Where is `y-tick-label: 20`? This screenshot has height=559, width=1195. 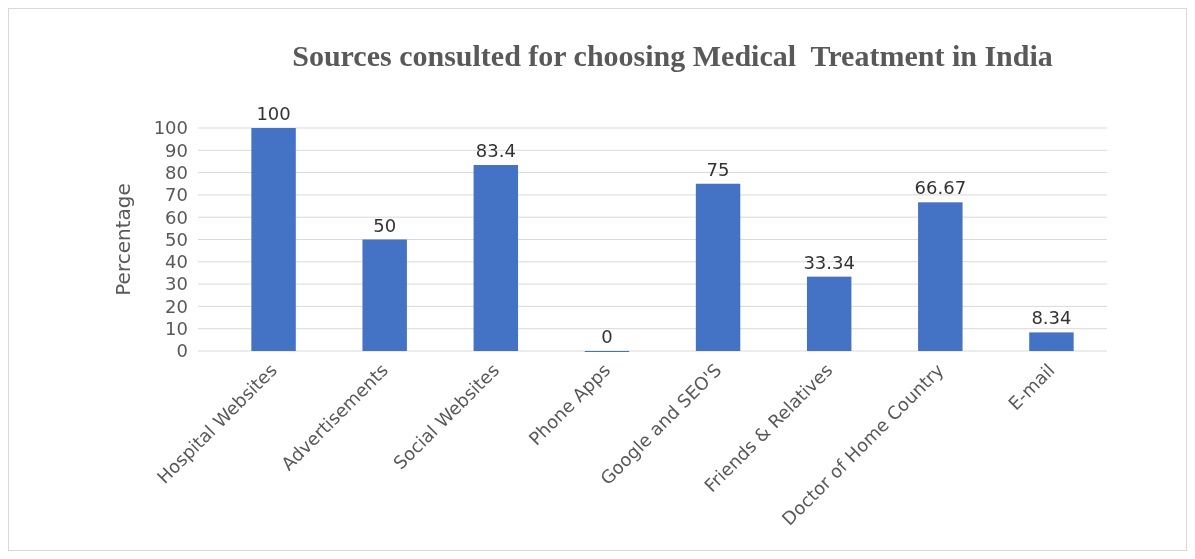 y-tick-label: 20 is located at coordinates (176, 306).